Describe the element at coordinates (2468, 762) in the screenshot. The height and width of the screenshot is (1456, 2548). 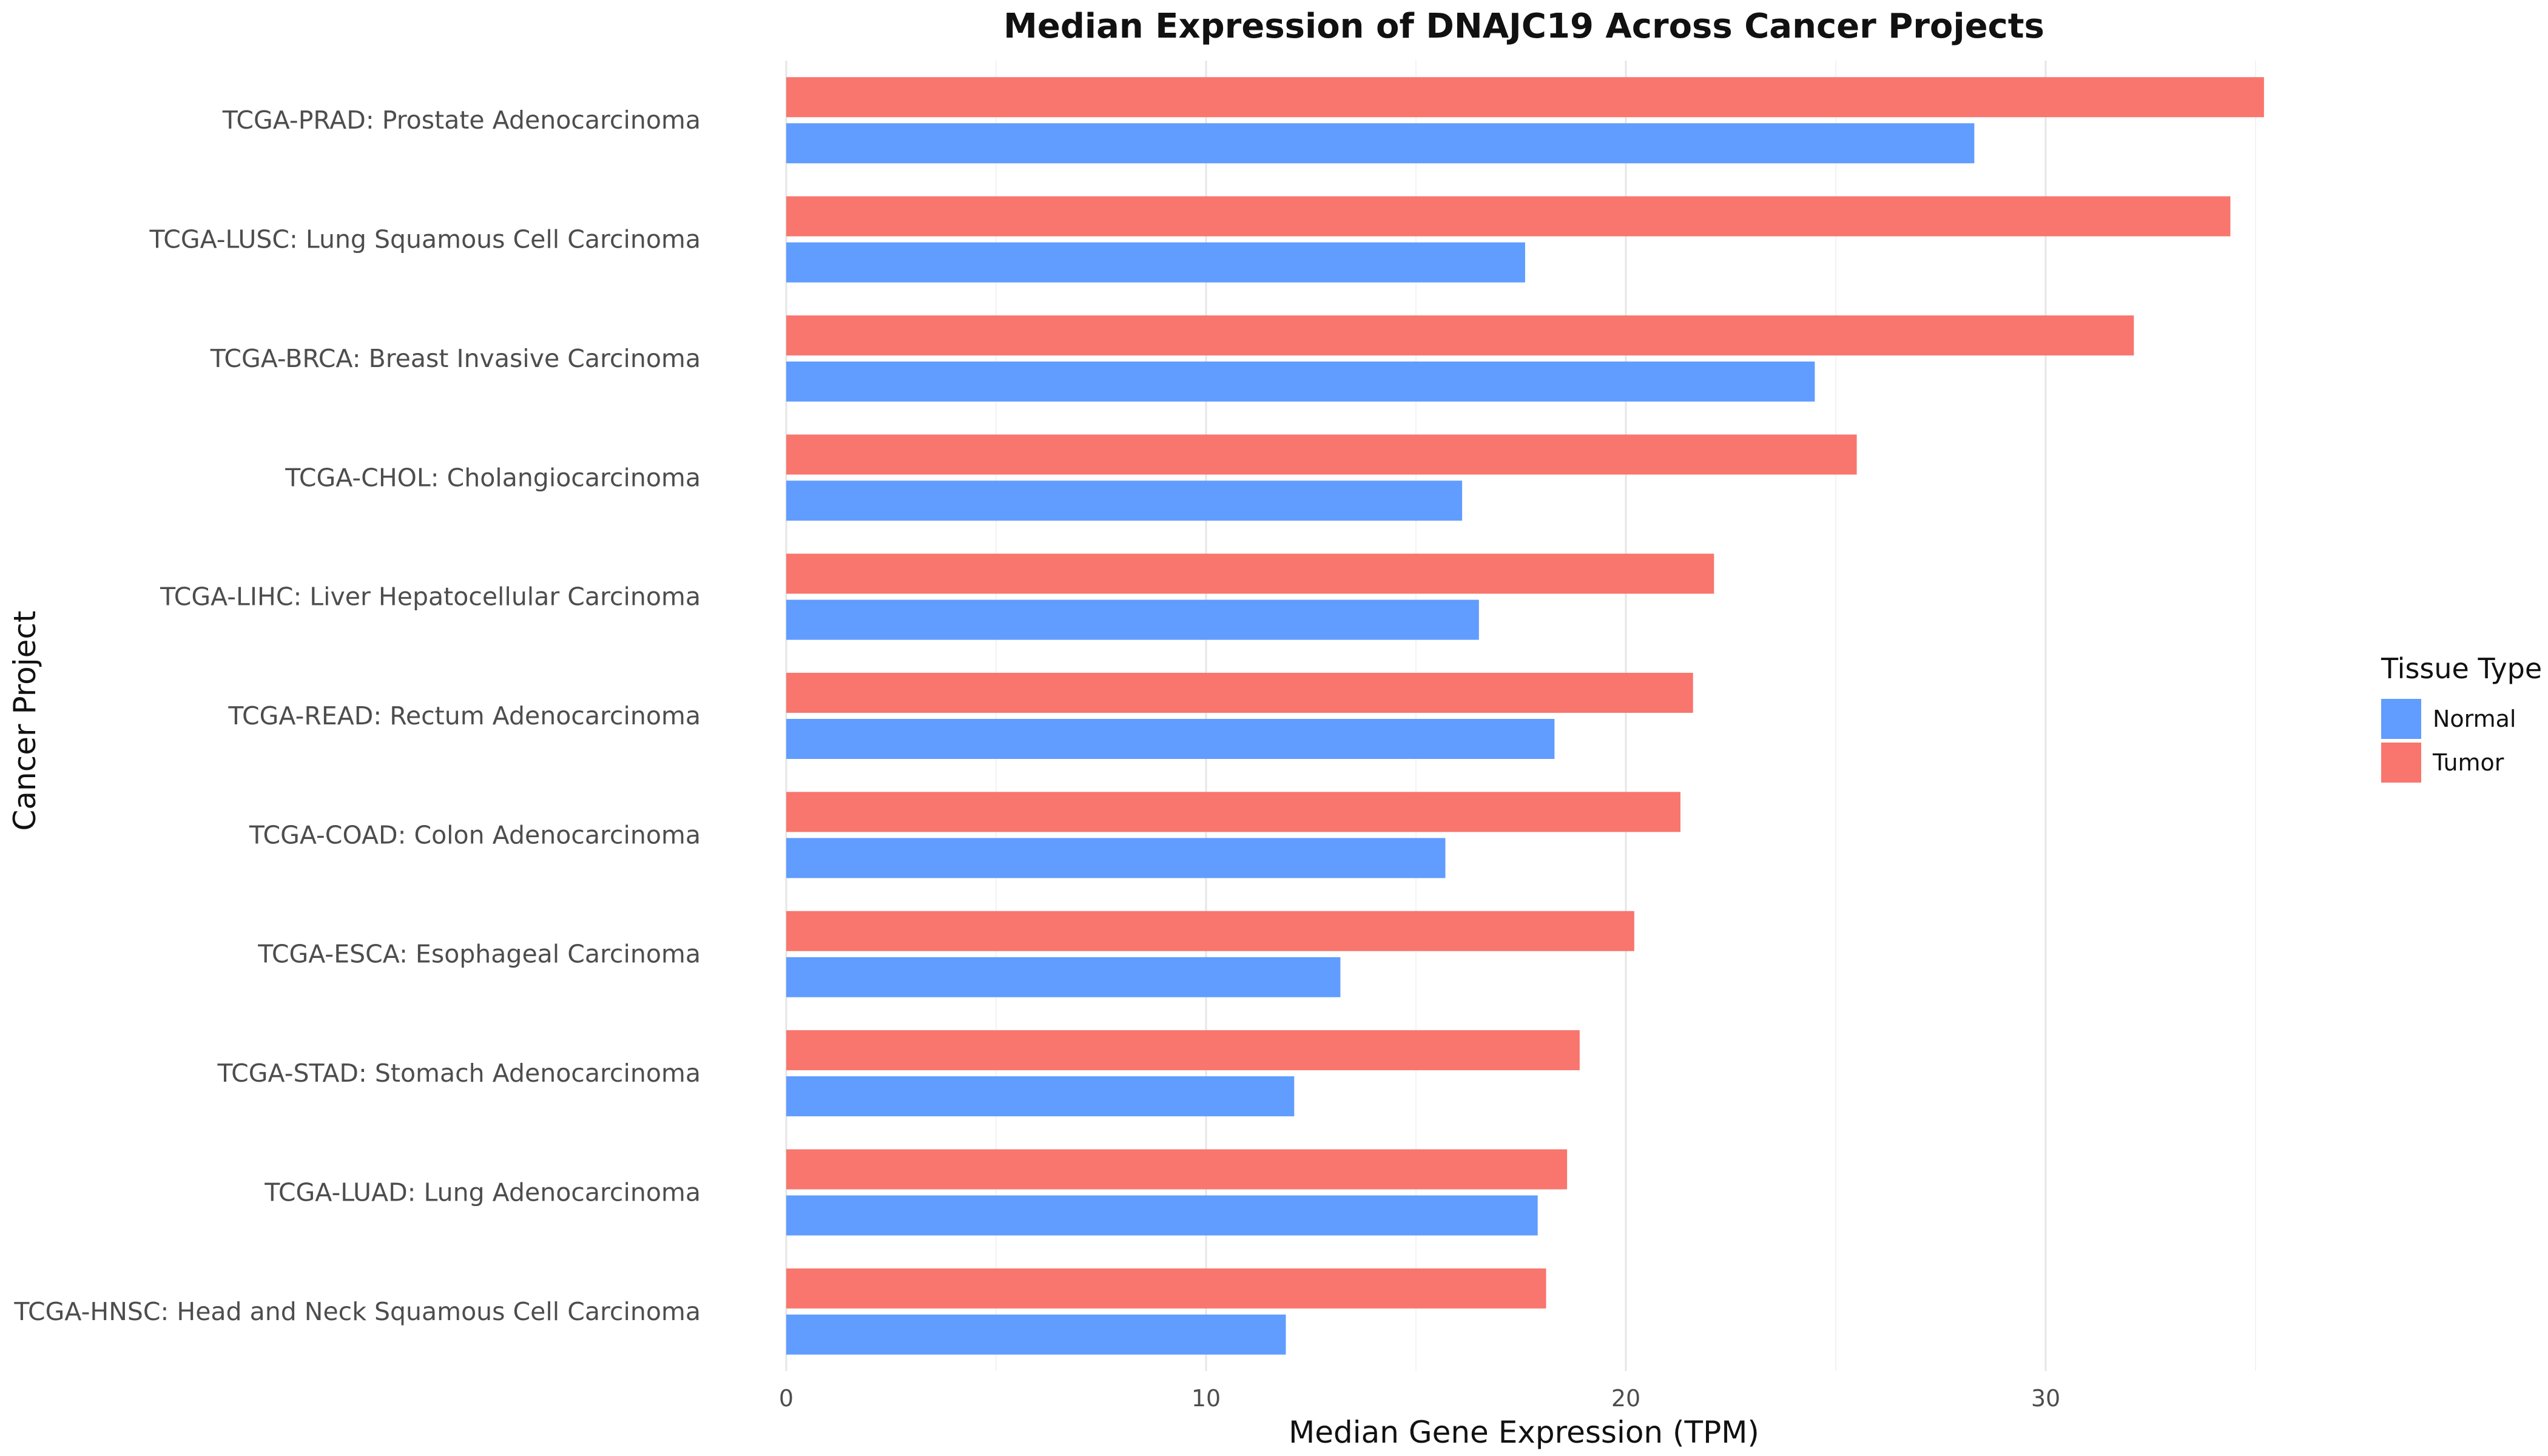
I see `legend-label-tumor: Tumor` at that location.